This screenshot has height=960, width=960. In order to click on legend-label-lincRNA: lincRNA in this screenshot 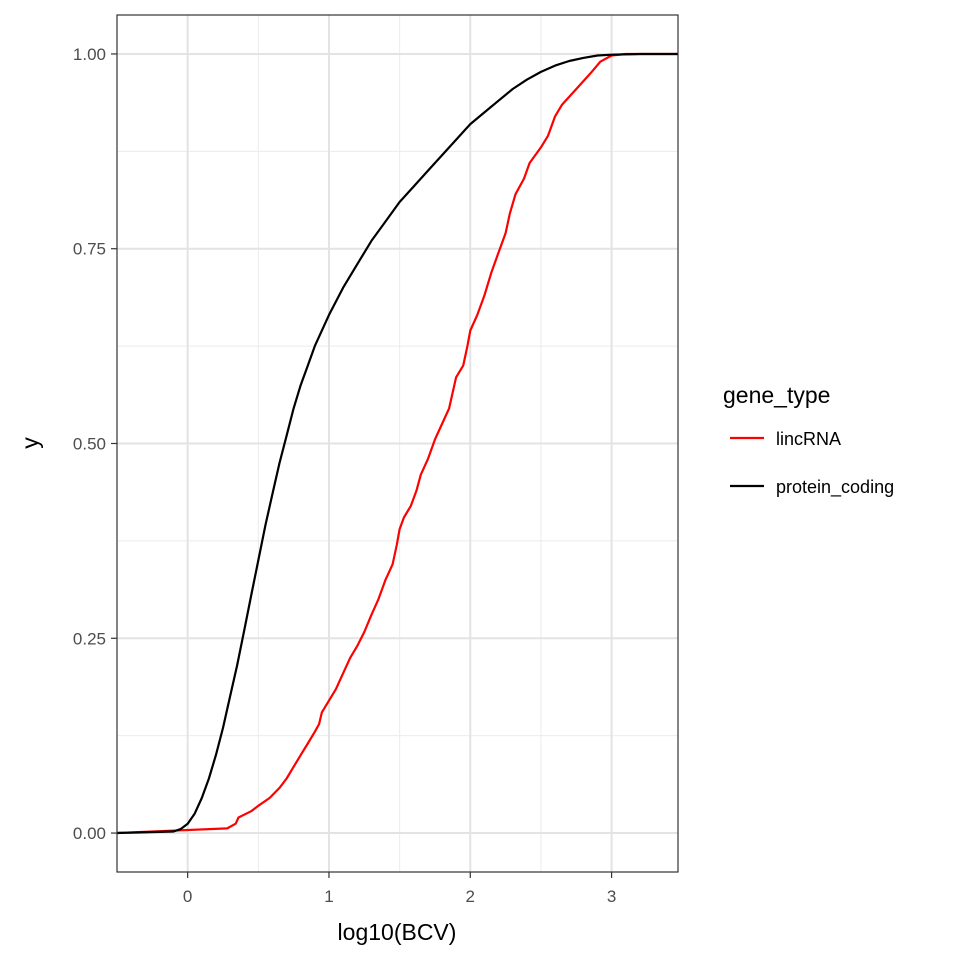, I will do `click(808, 439)`.